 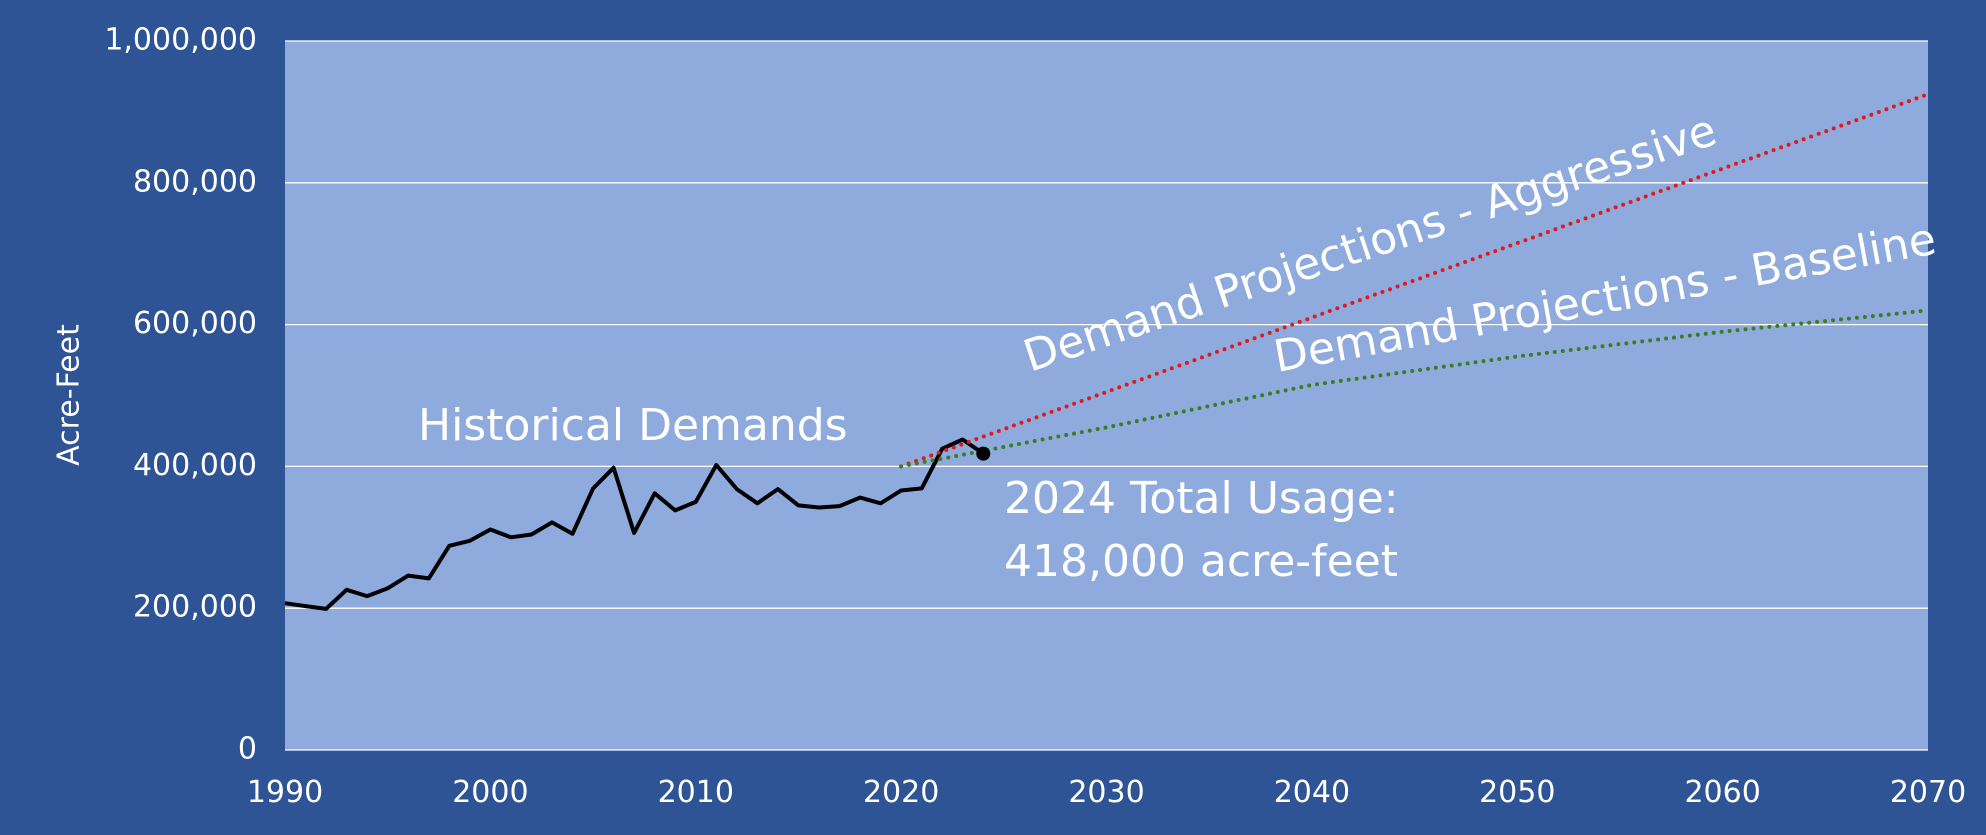 I want to click on x-tick-label: 2070, so click(x=1928, y=792).